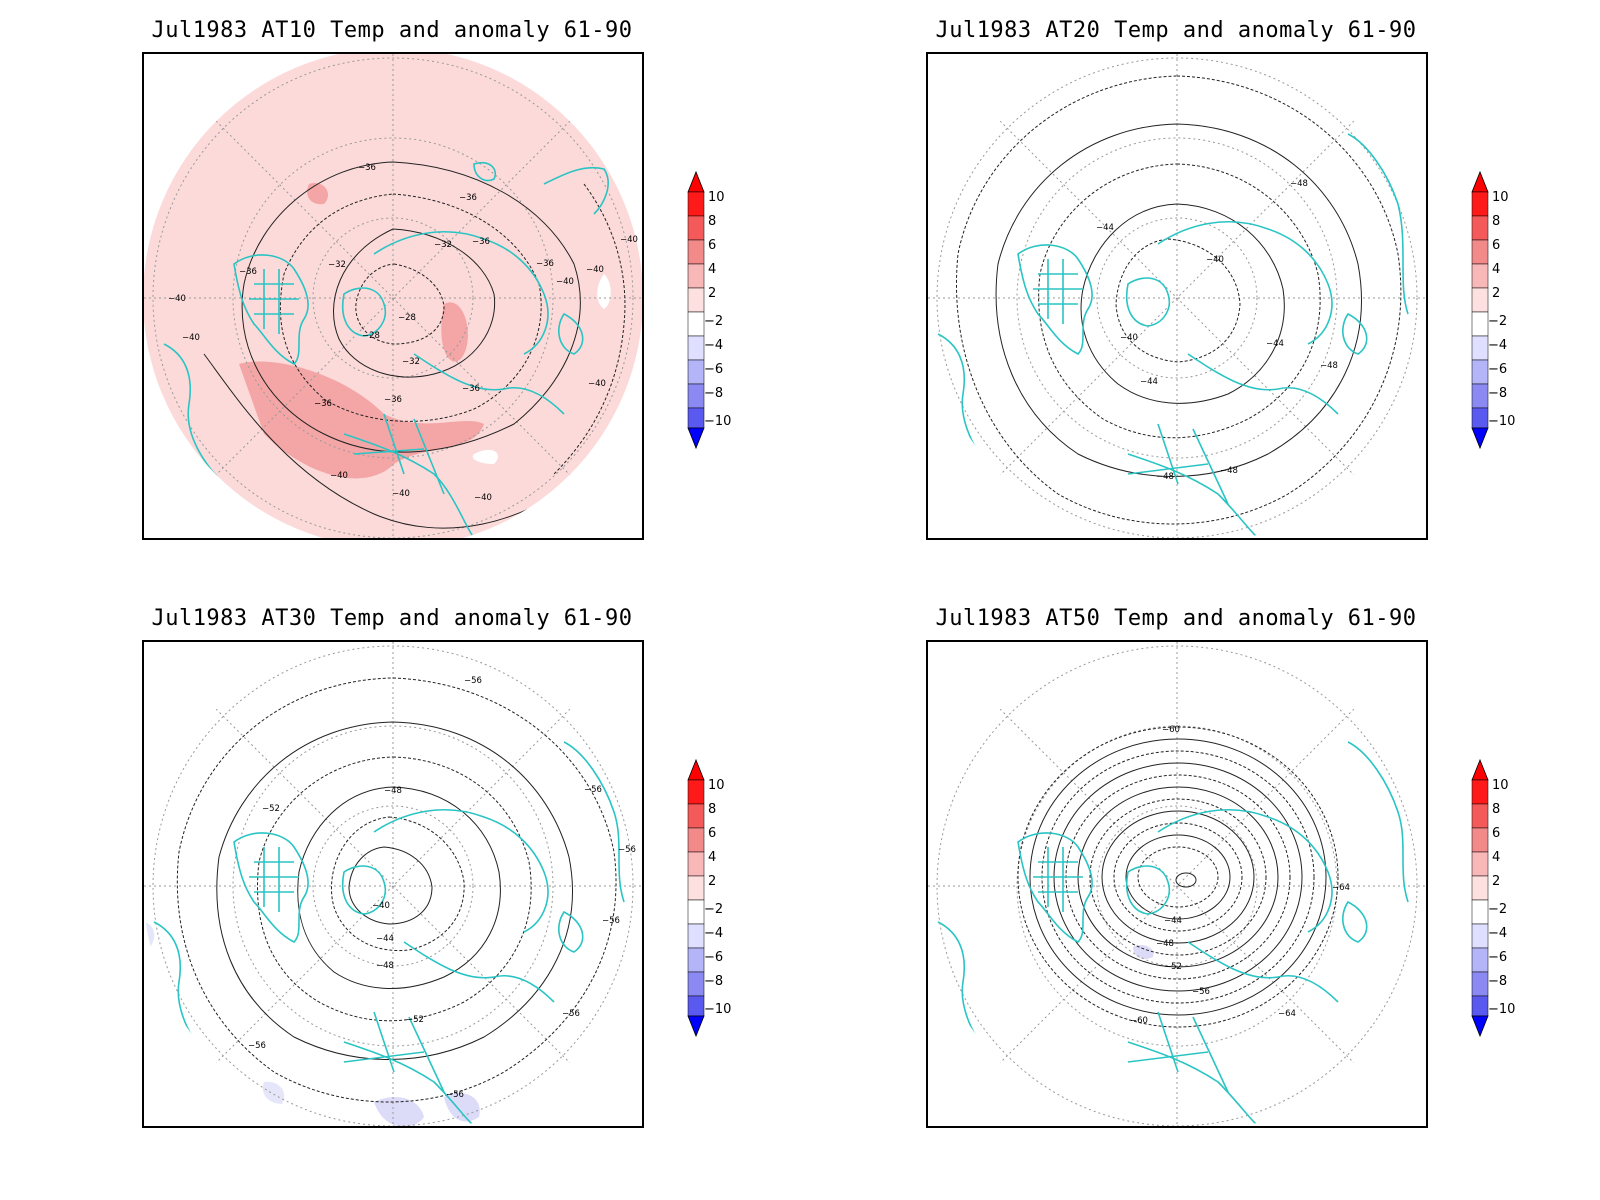 The image size is (1600, 1200). Describe the element at coordinates (1240, 875) in the screenshot. I see `contour-labels: −60 −64 −44 −48 −52 −56 −60 −64` at that location.